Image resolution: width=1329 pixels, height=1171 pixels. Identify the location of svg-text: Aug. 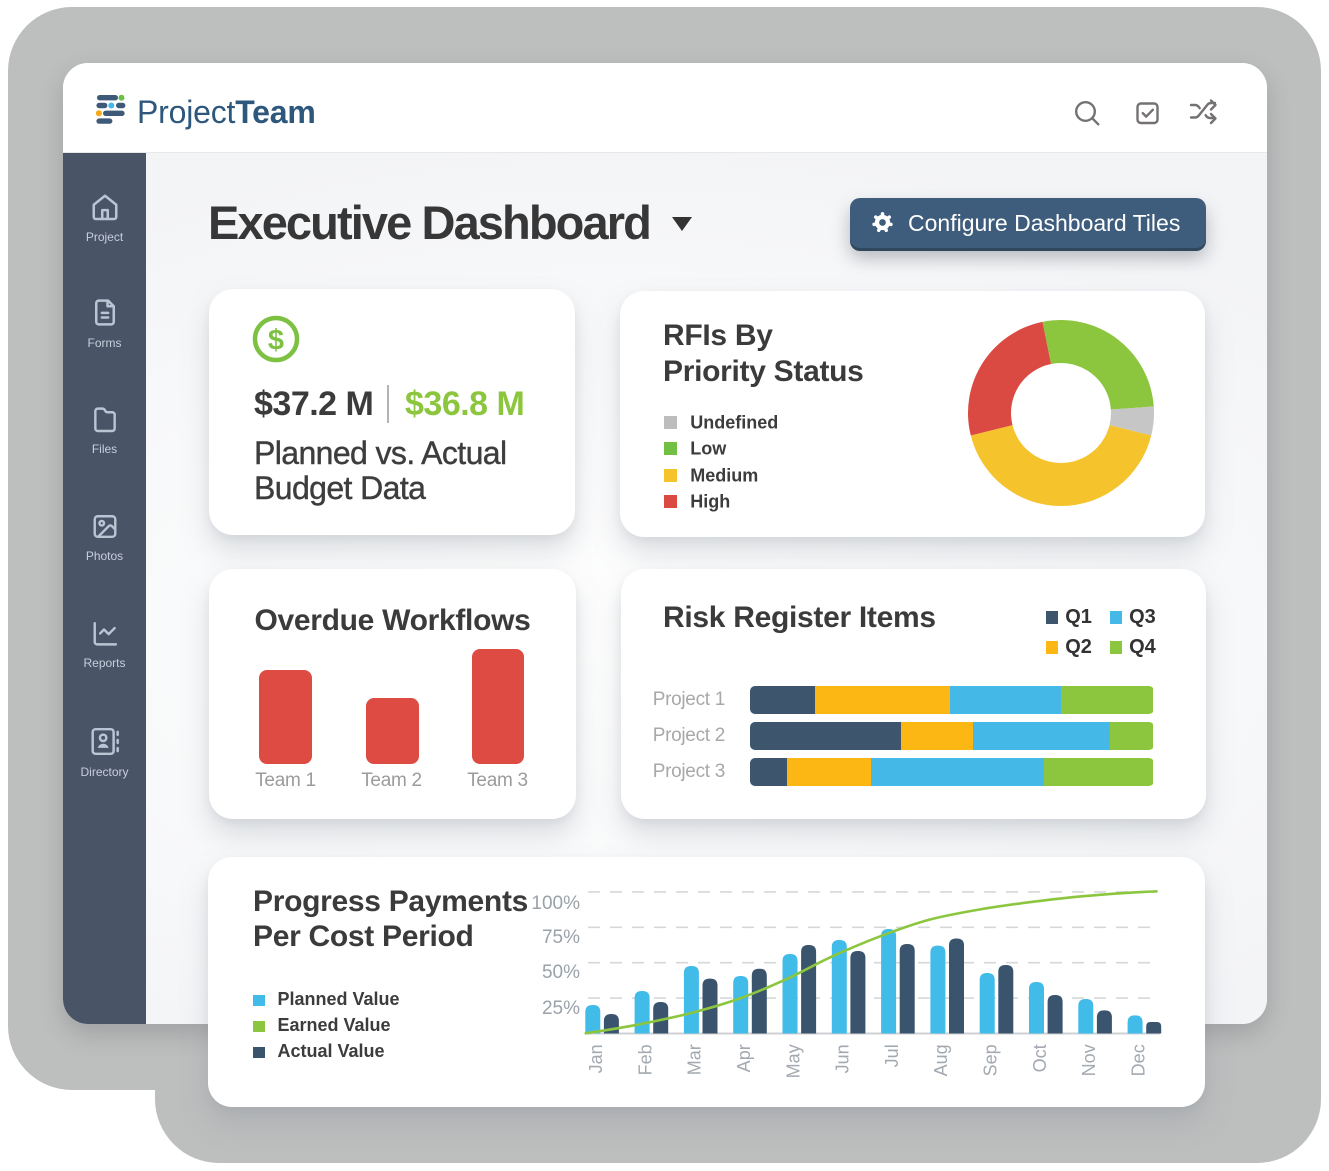
(941, 1060).